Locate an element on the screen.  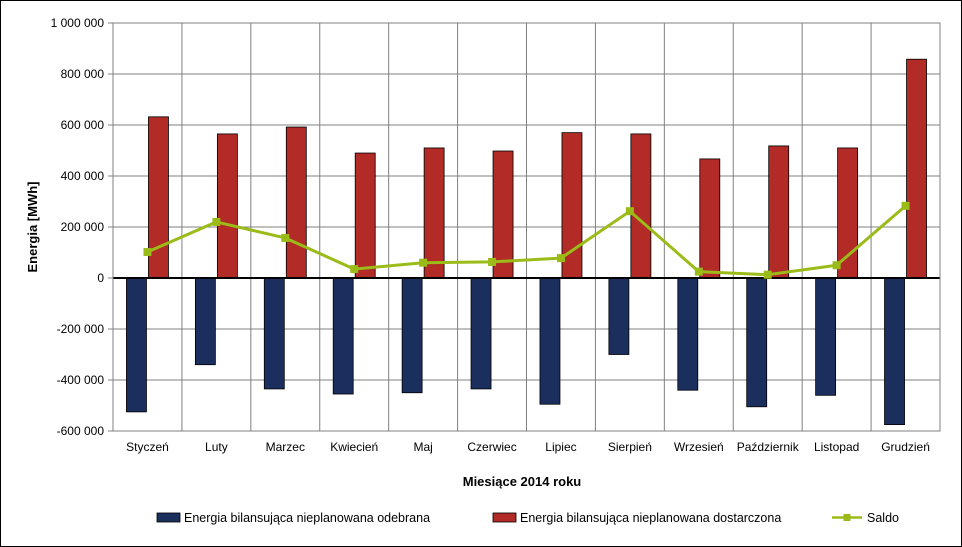
y-tick-label: 200 000 is located at coordinates (83, 227).